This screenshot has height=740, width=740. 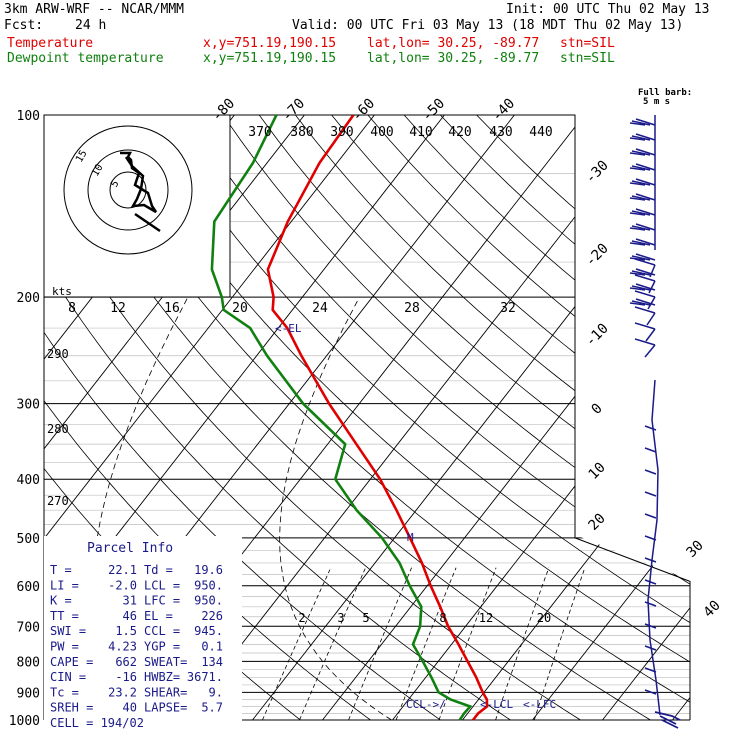 I want to click on isotherm-label-0: 0, so click(x=597, y=409).